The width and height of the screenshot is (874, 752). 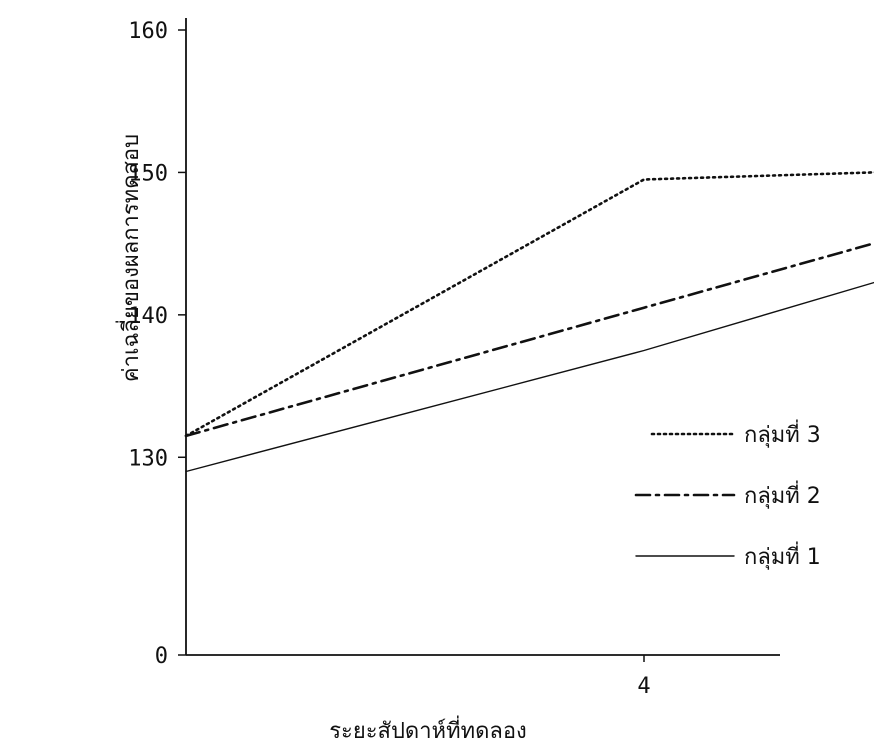 What do you see at coordinates (148, 316) in the screenshot?
I see `y-tick-label: 140` at bounding box center [148, 316].